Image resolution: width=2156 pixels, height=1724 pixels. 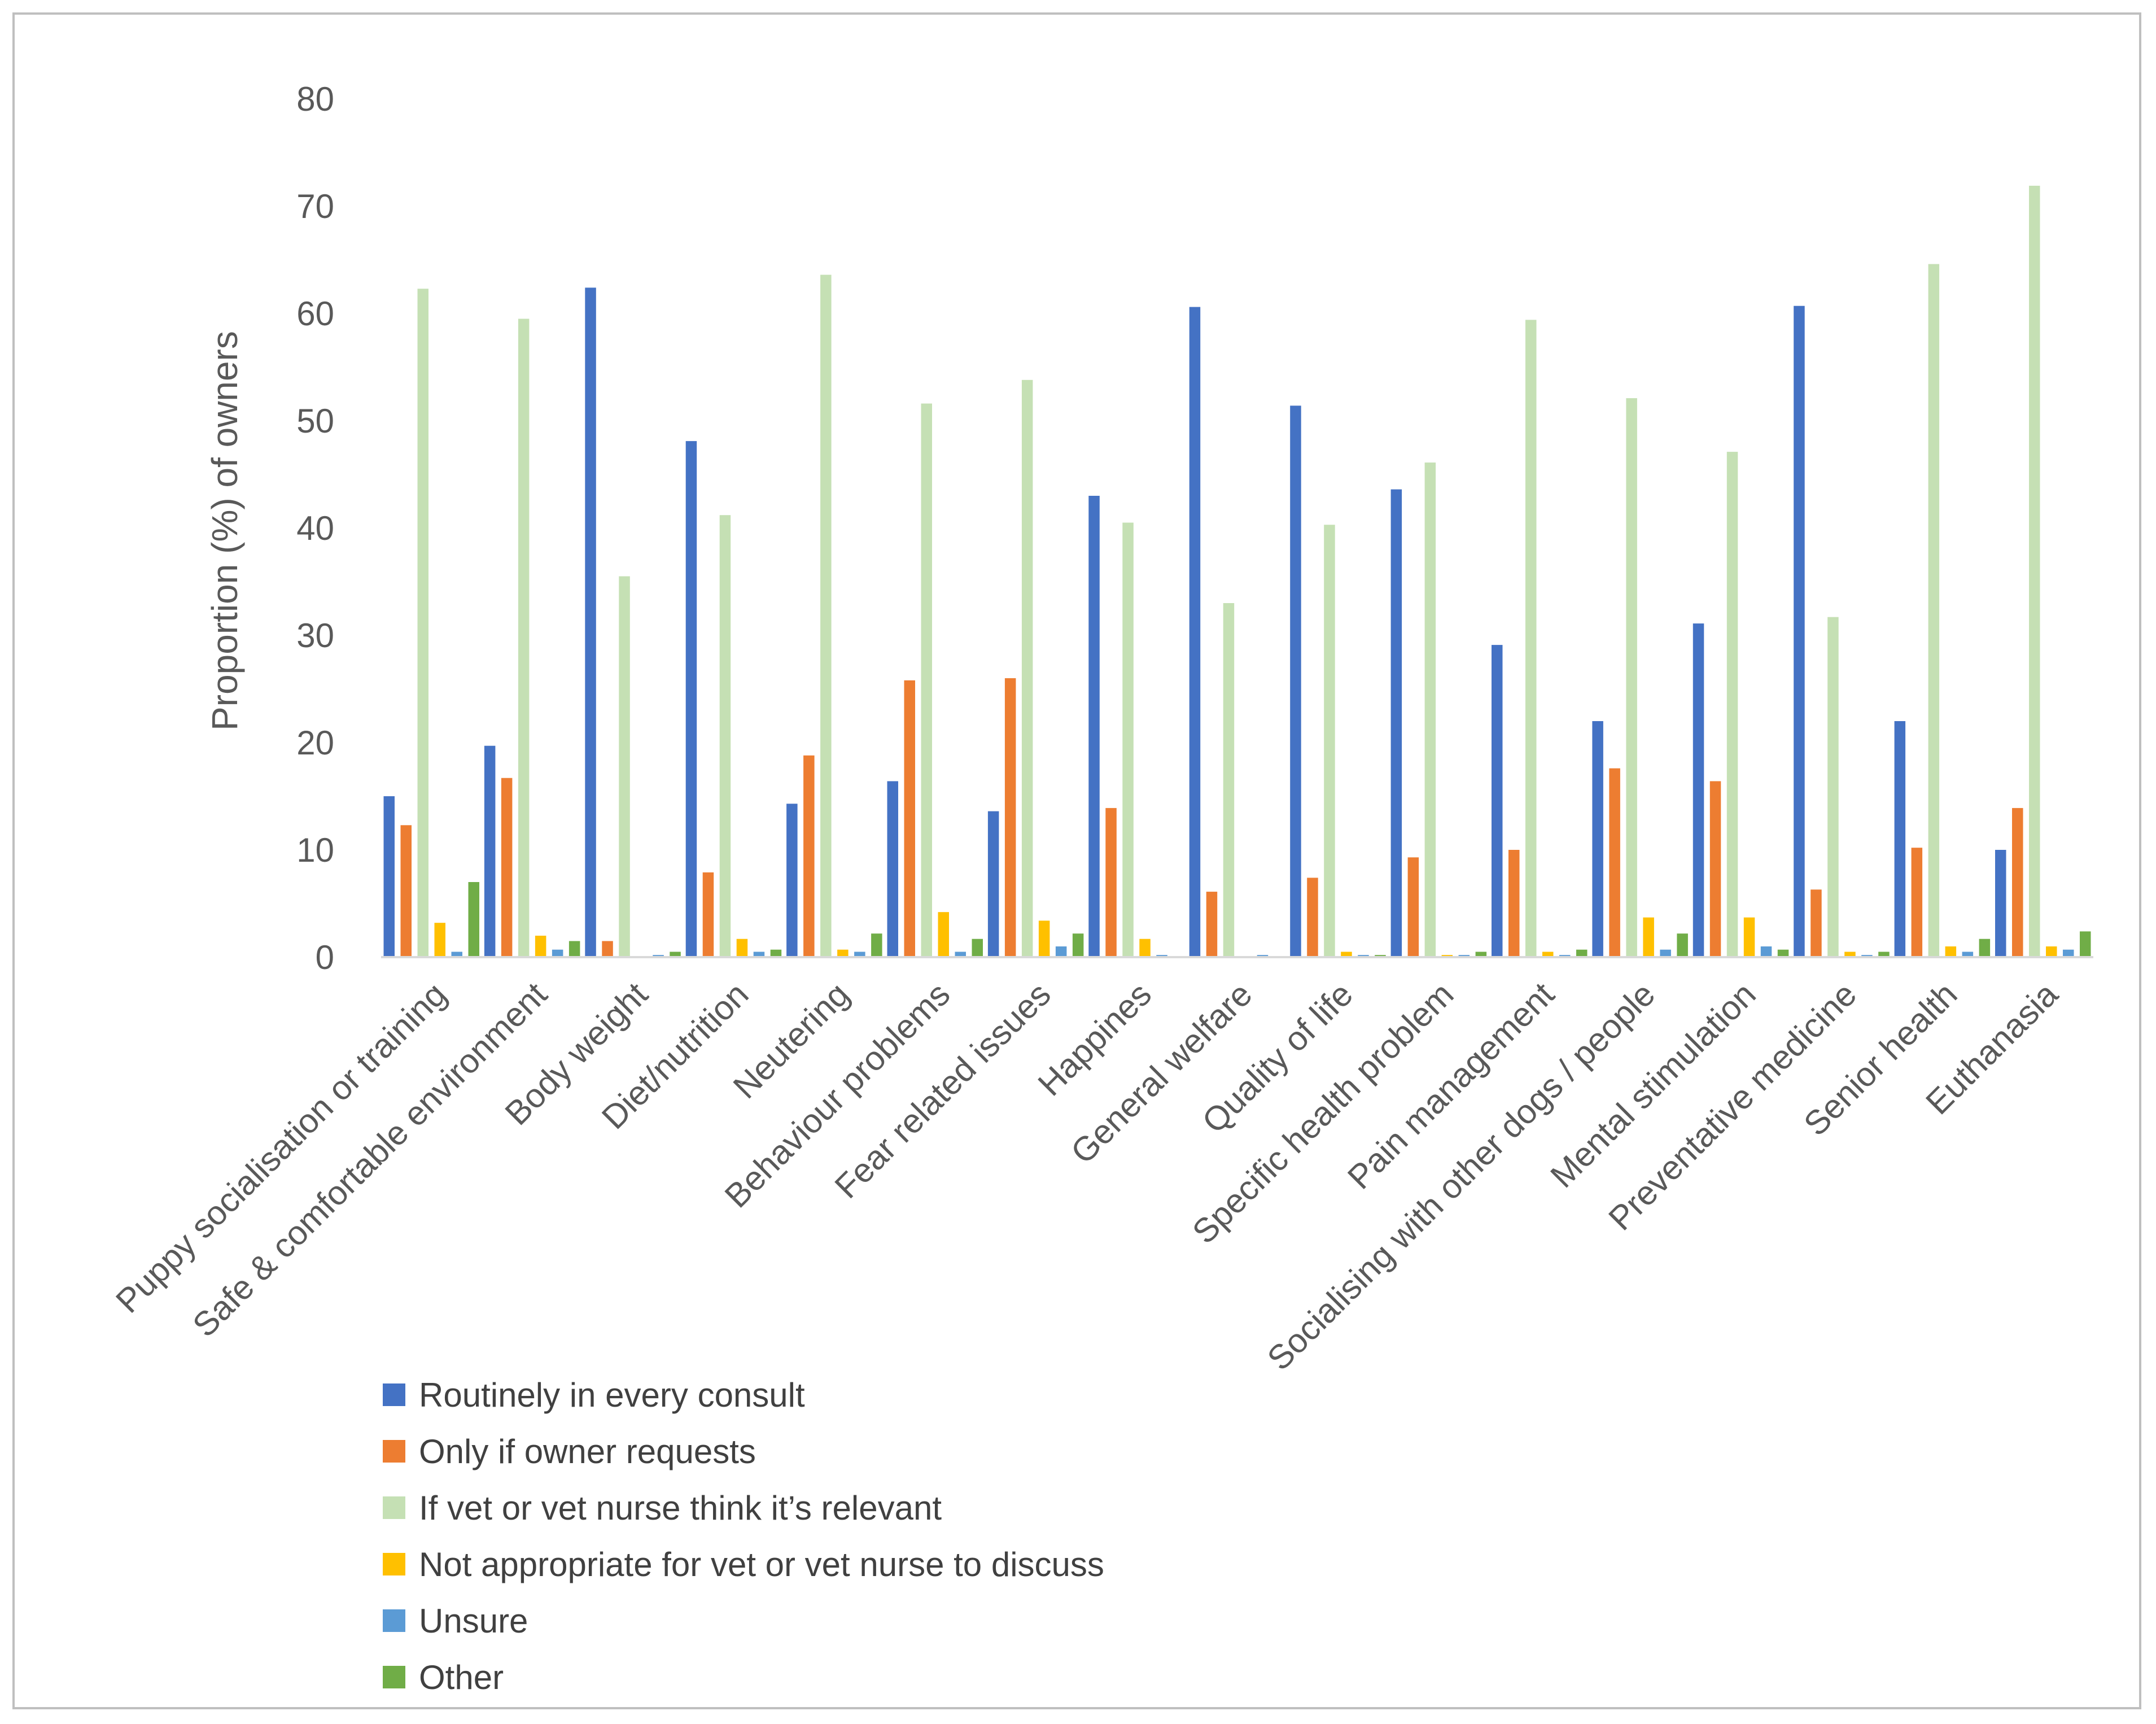 What do you see at coordinates (1162, 1073) in the screenshot?
I see `x-tick-label: General welfare` at bounding box center [1162, 1073].